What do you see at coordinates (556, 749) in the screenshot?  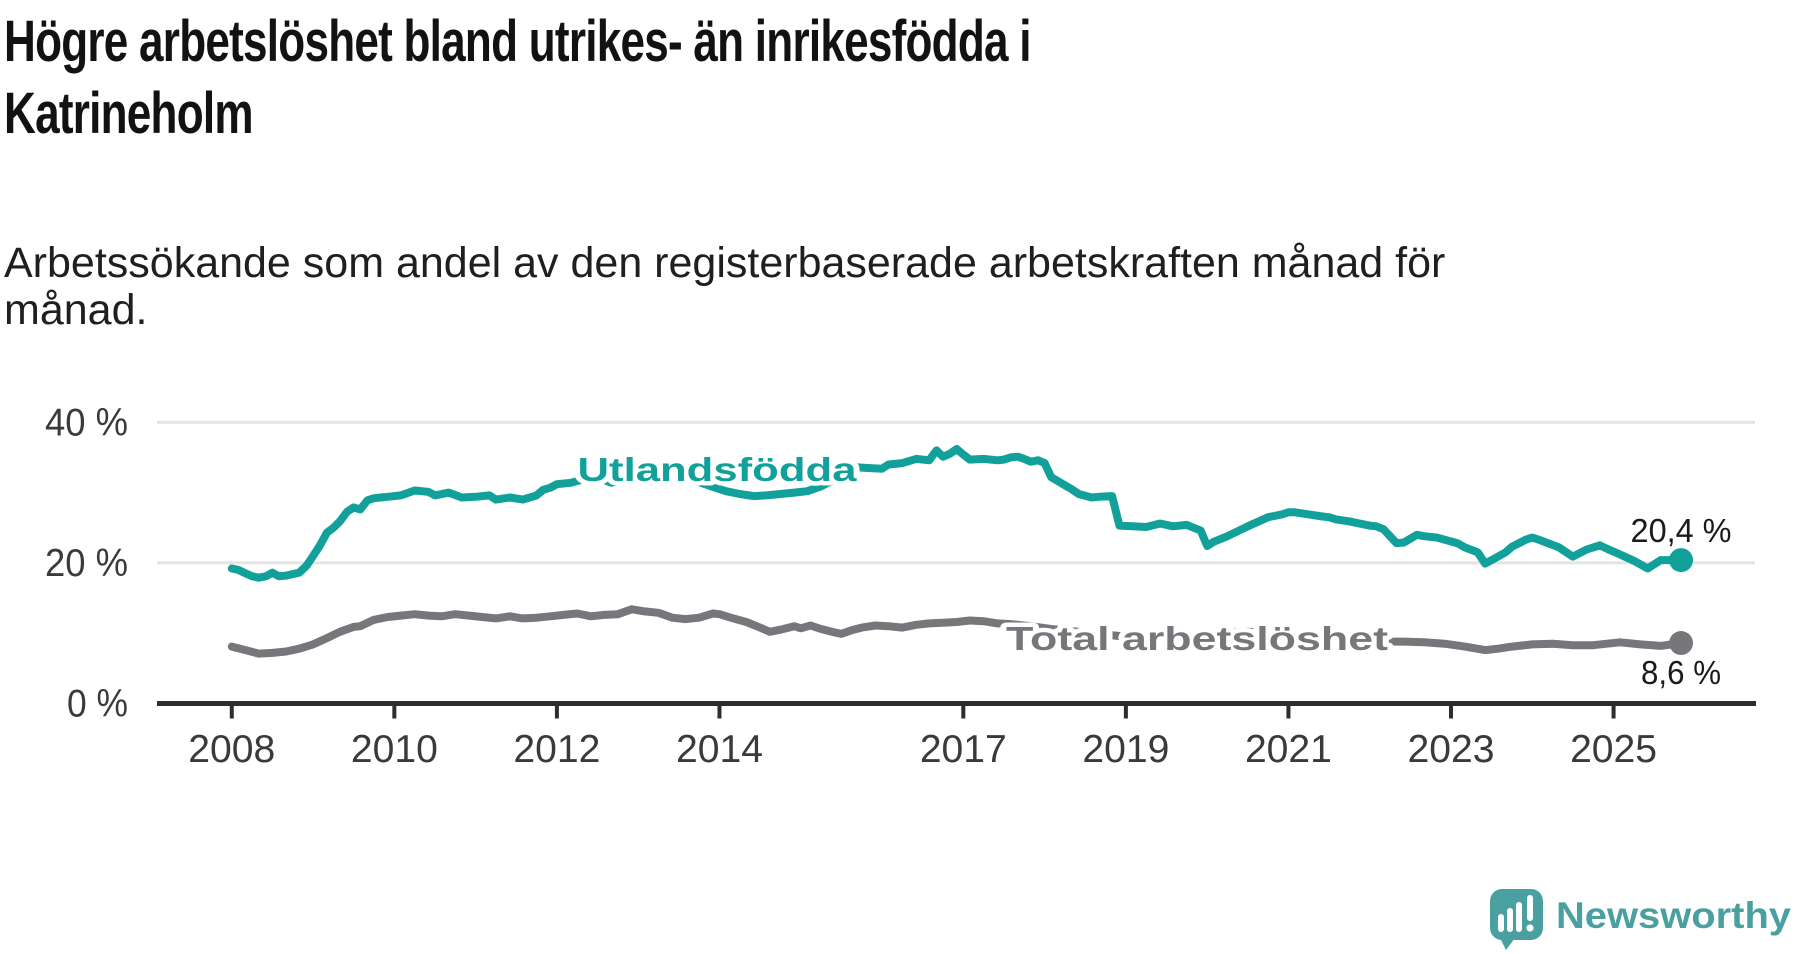 I see `x-tick-label-2012: 2012` at bounding box center [556, 749].